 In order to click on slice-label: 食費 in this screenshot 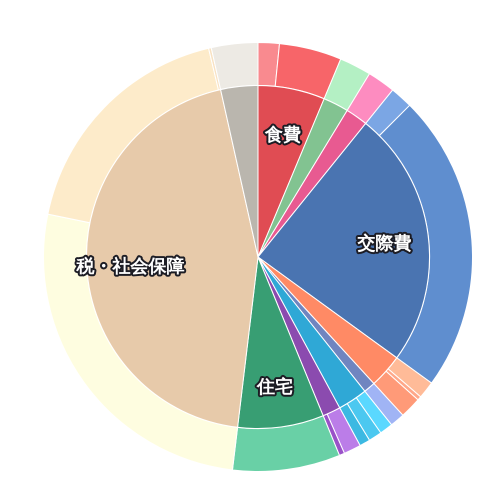, I will do `click(283, 135)`.